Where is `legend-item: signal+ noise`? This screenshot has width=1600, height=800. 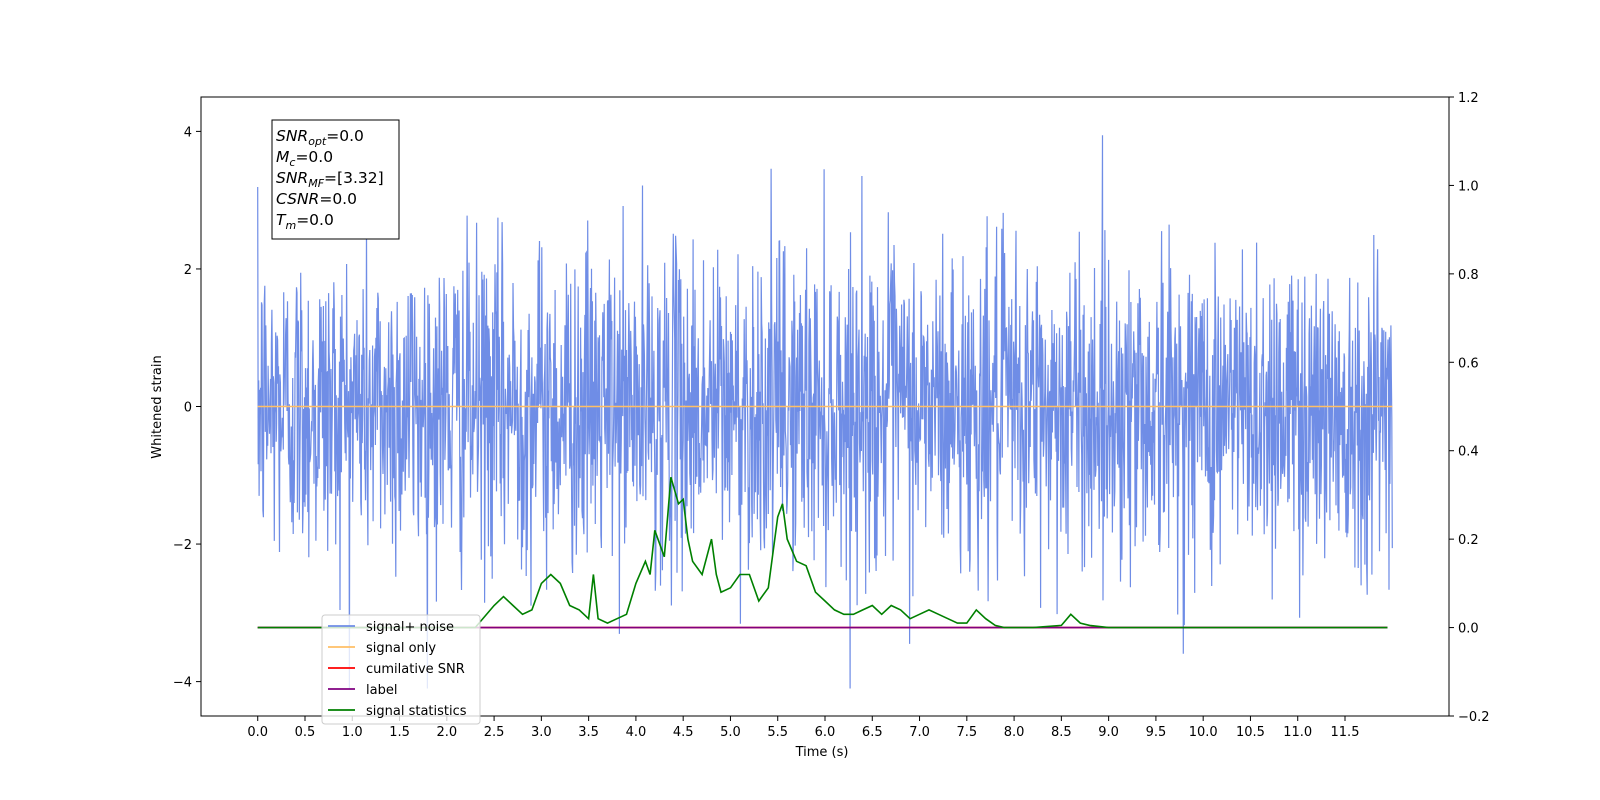 legend-item: signal+ noise is located at coordinates (391, 627).